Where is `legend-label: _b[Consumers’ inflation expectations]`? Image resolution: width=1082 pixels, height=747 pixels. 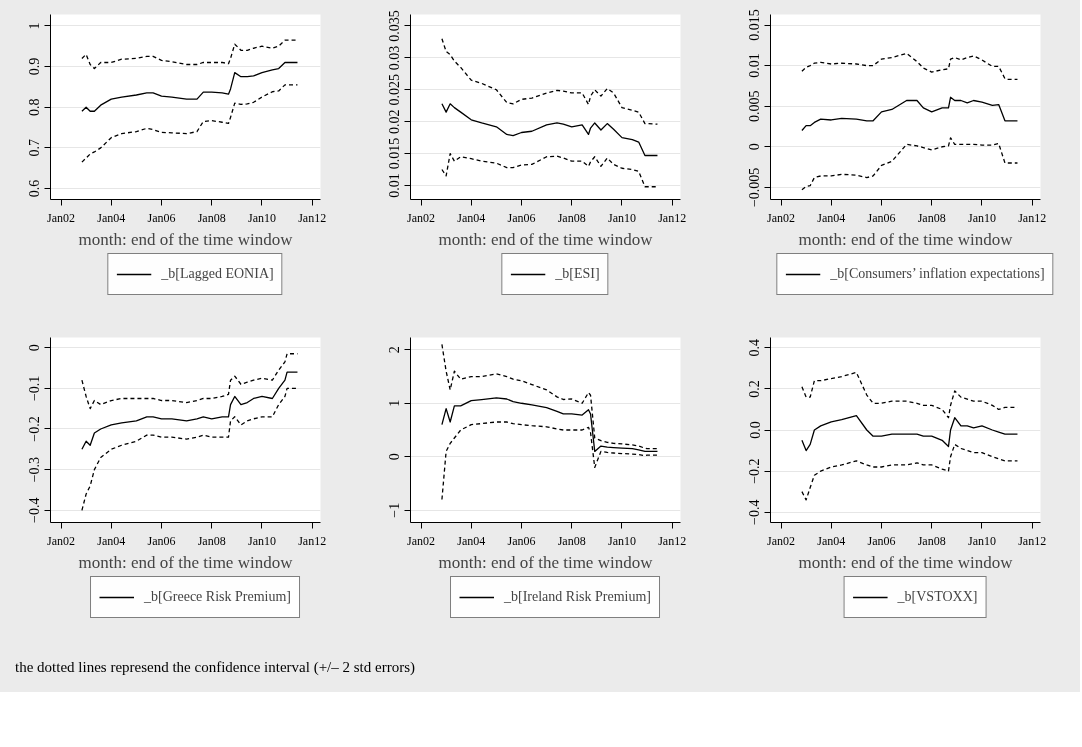 legend-label: _b[Consumers’ inflation expectations] is located at coordinates (937, 274).